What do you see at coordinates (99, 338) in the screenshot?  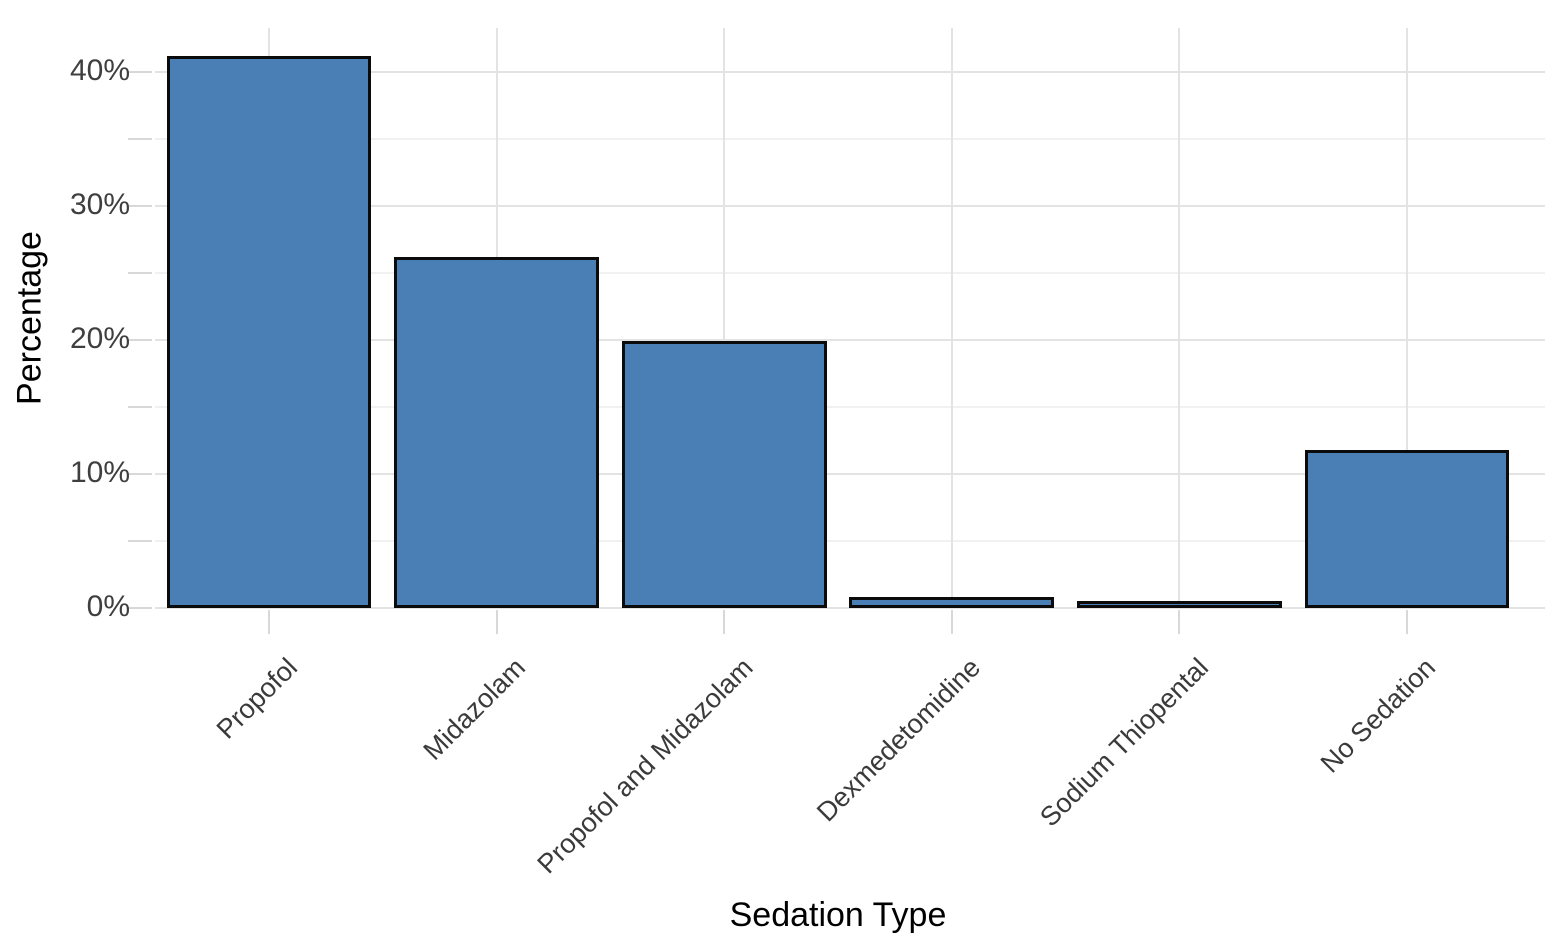 I see `y-tick-label: 20%` at bounding box center [99, 338].